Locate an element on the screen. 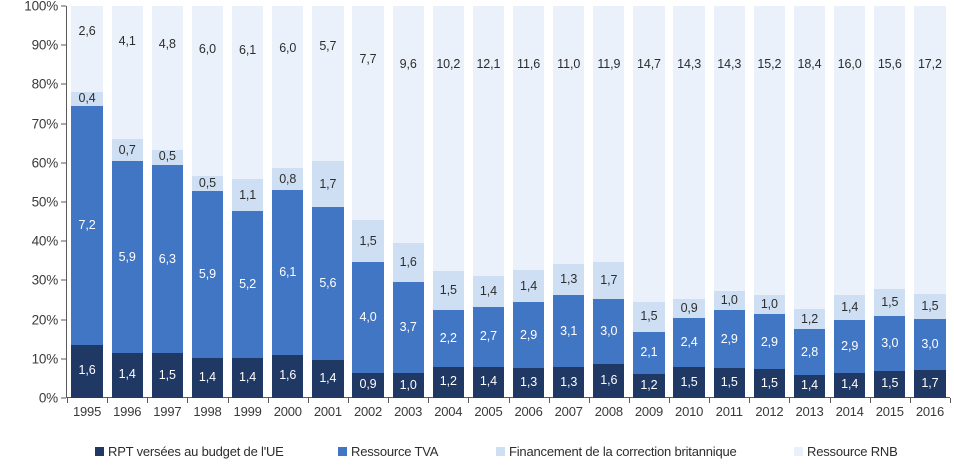  bar-segment-tva: 2,8 is located at coordinates (809, 351).